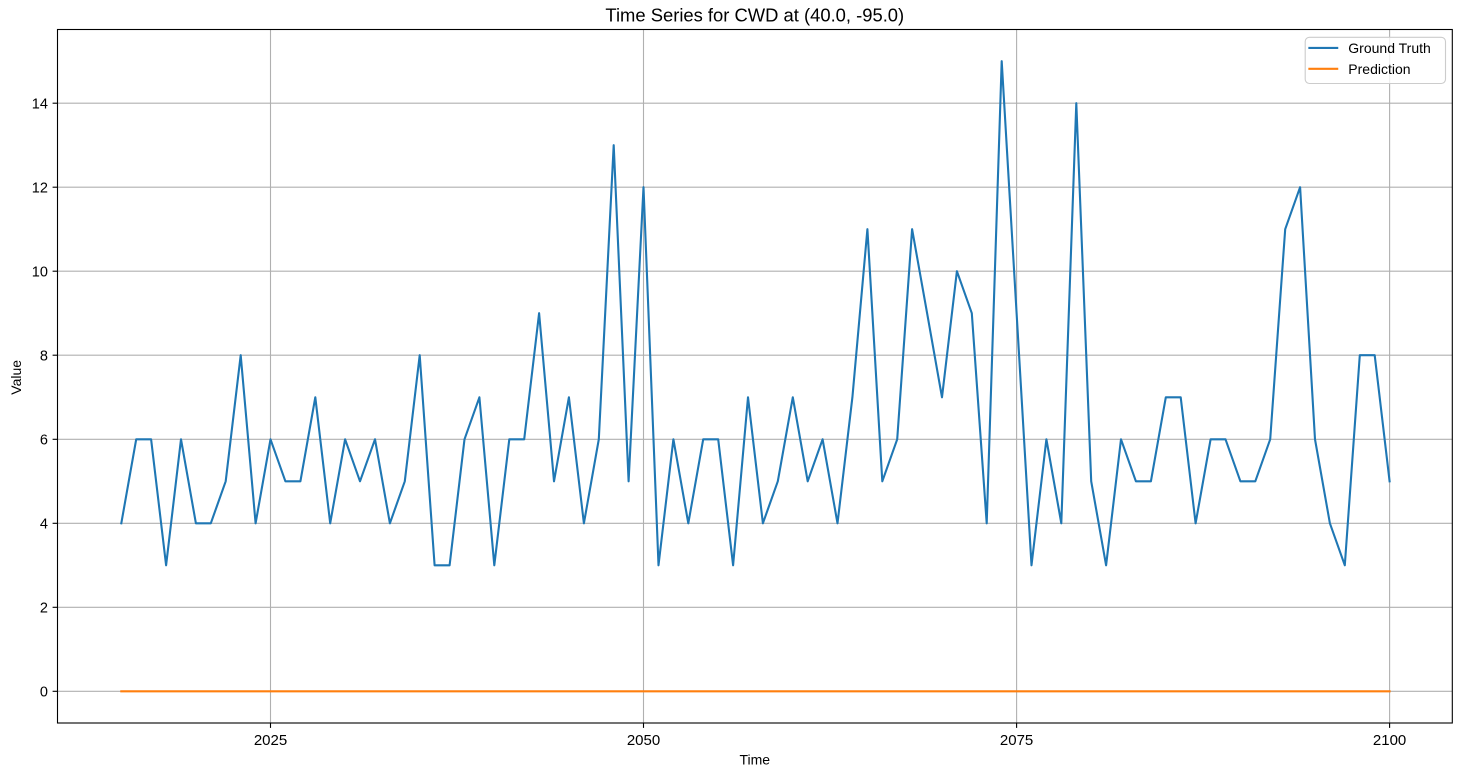  I want to click on svg-text: 2075, so click(1016, 740).